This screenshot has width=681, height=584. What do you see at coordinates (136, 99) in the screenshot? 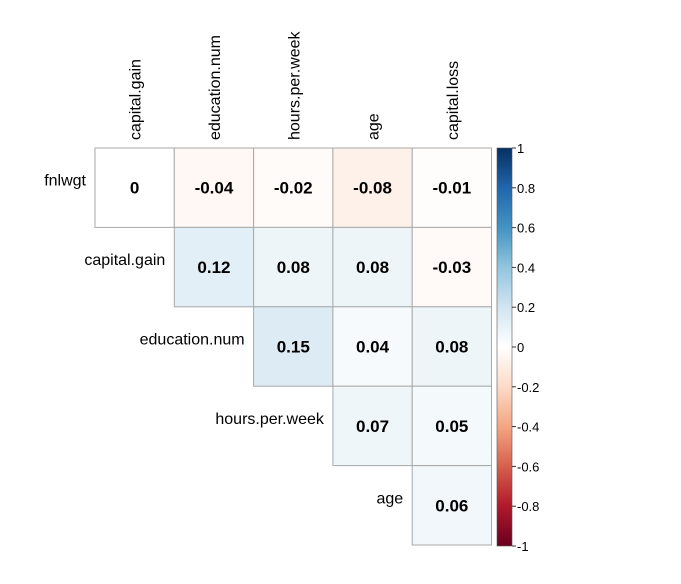
I see `column-label: capital.gain` at bounding box center [136, 99].